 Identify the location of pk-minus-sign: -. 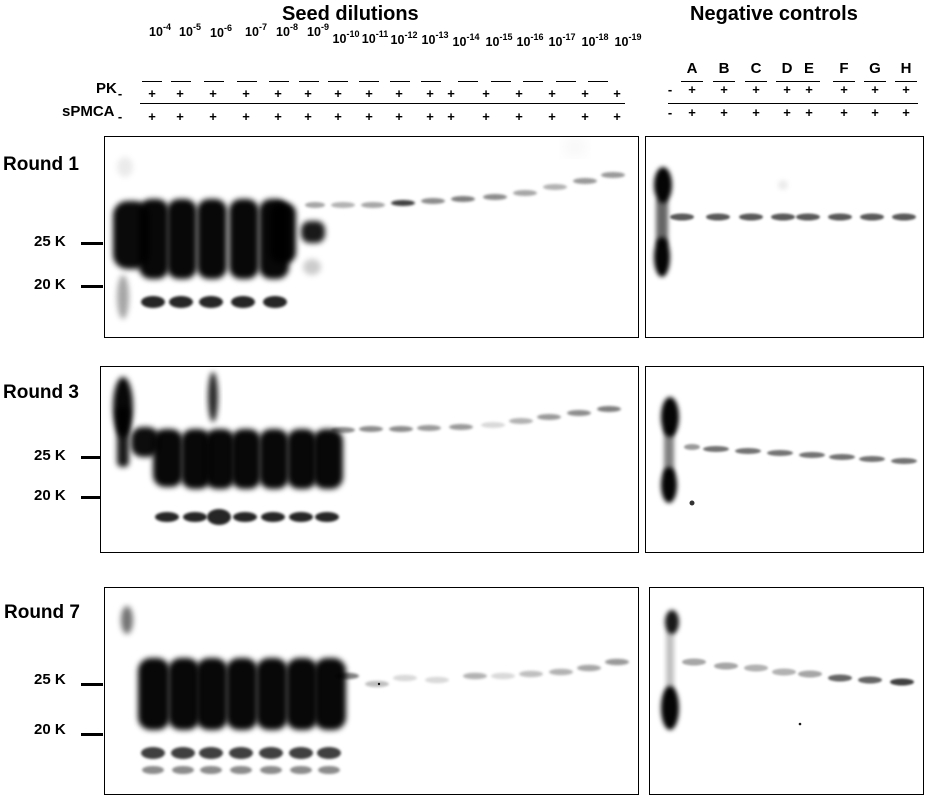
(120, 93).